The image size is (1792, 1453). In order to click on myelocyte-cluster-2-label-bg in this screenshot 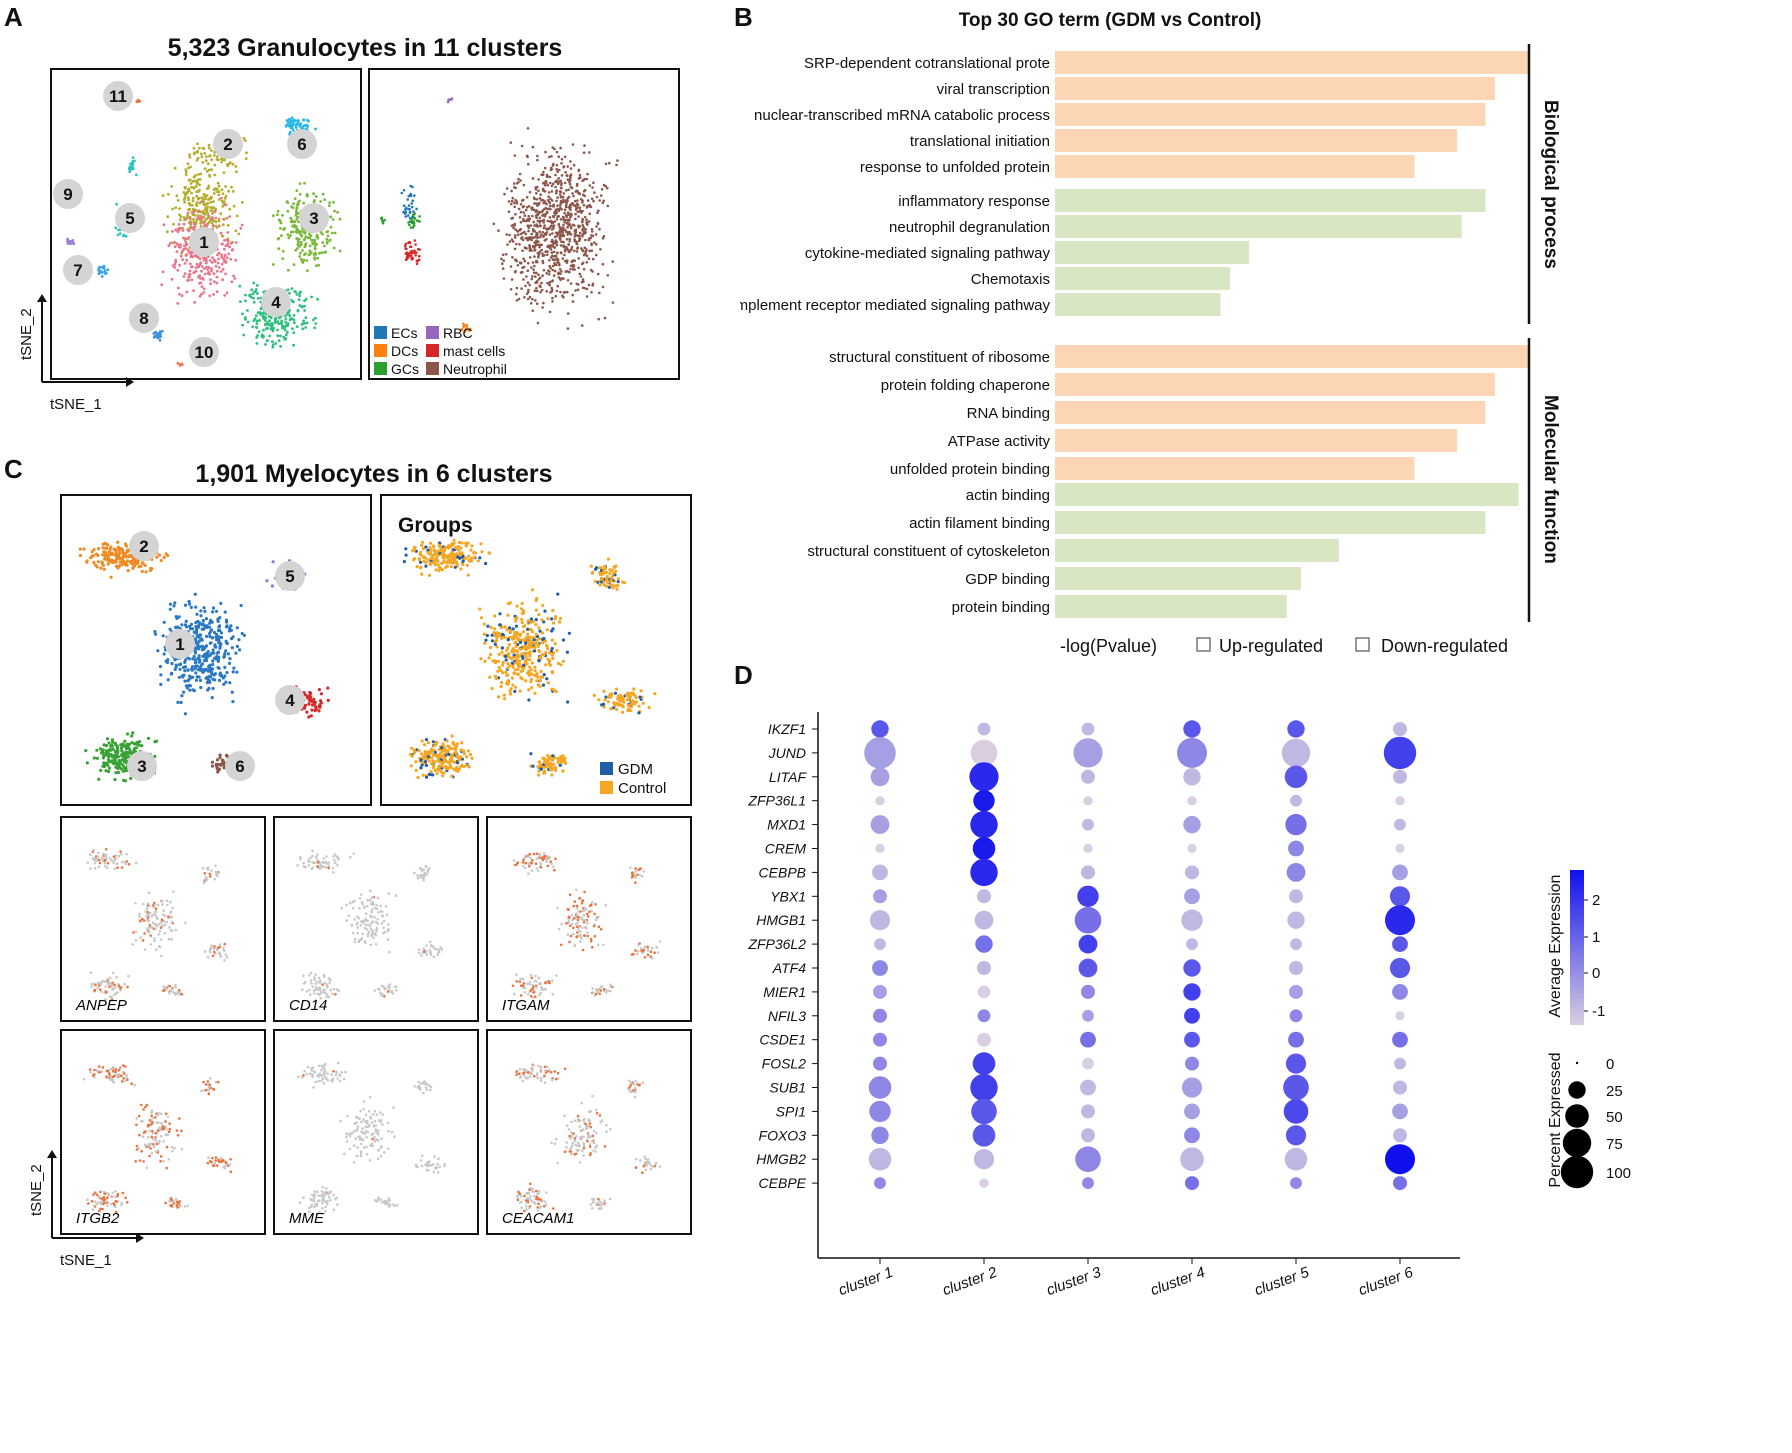, I will do `click(144, 546)`.